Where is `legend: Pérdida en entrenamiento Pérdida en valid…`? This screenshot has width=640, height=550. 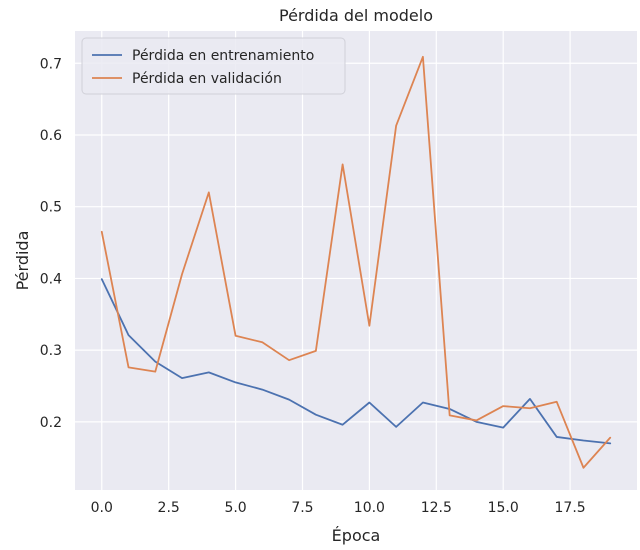 legend: Pérdida en entrenamiento Pérdida en valid… is located at coordinates (213, 66).